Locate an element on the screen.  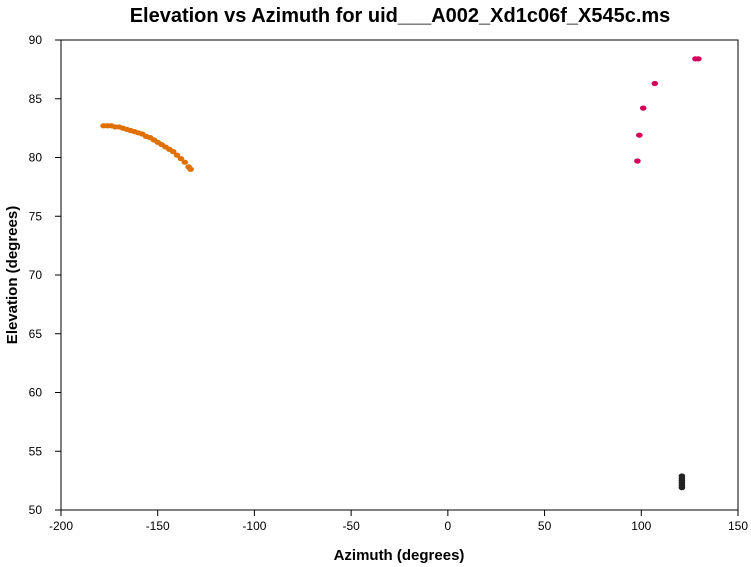
y-tick-label: 60 is located at coordinates (36, 393).